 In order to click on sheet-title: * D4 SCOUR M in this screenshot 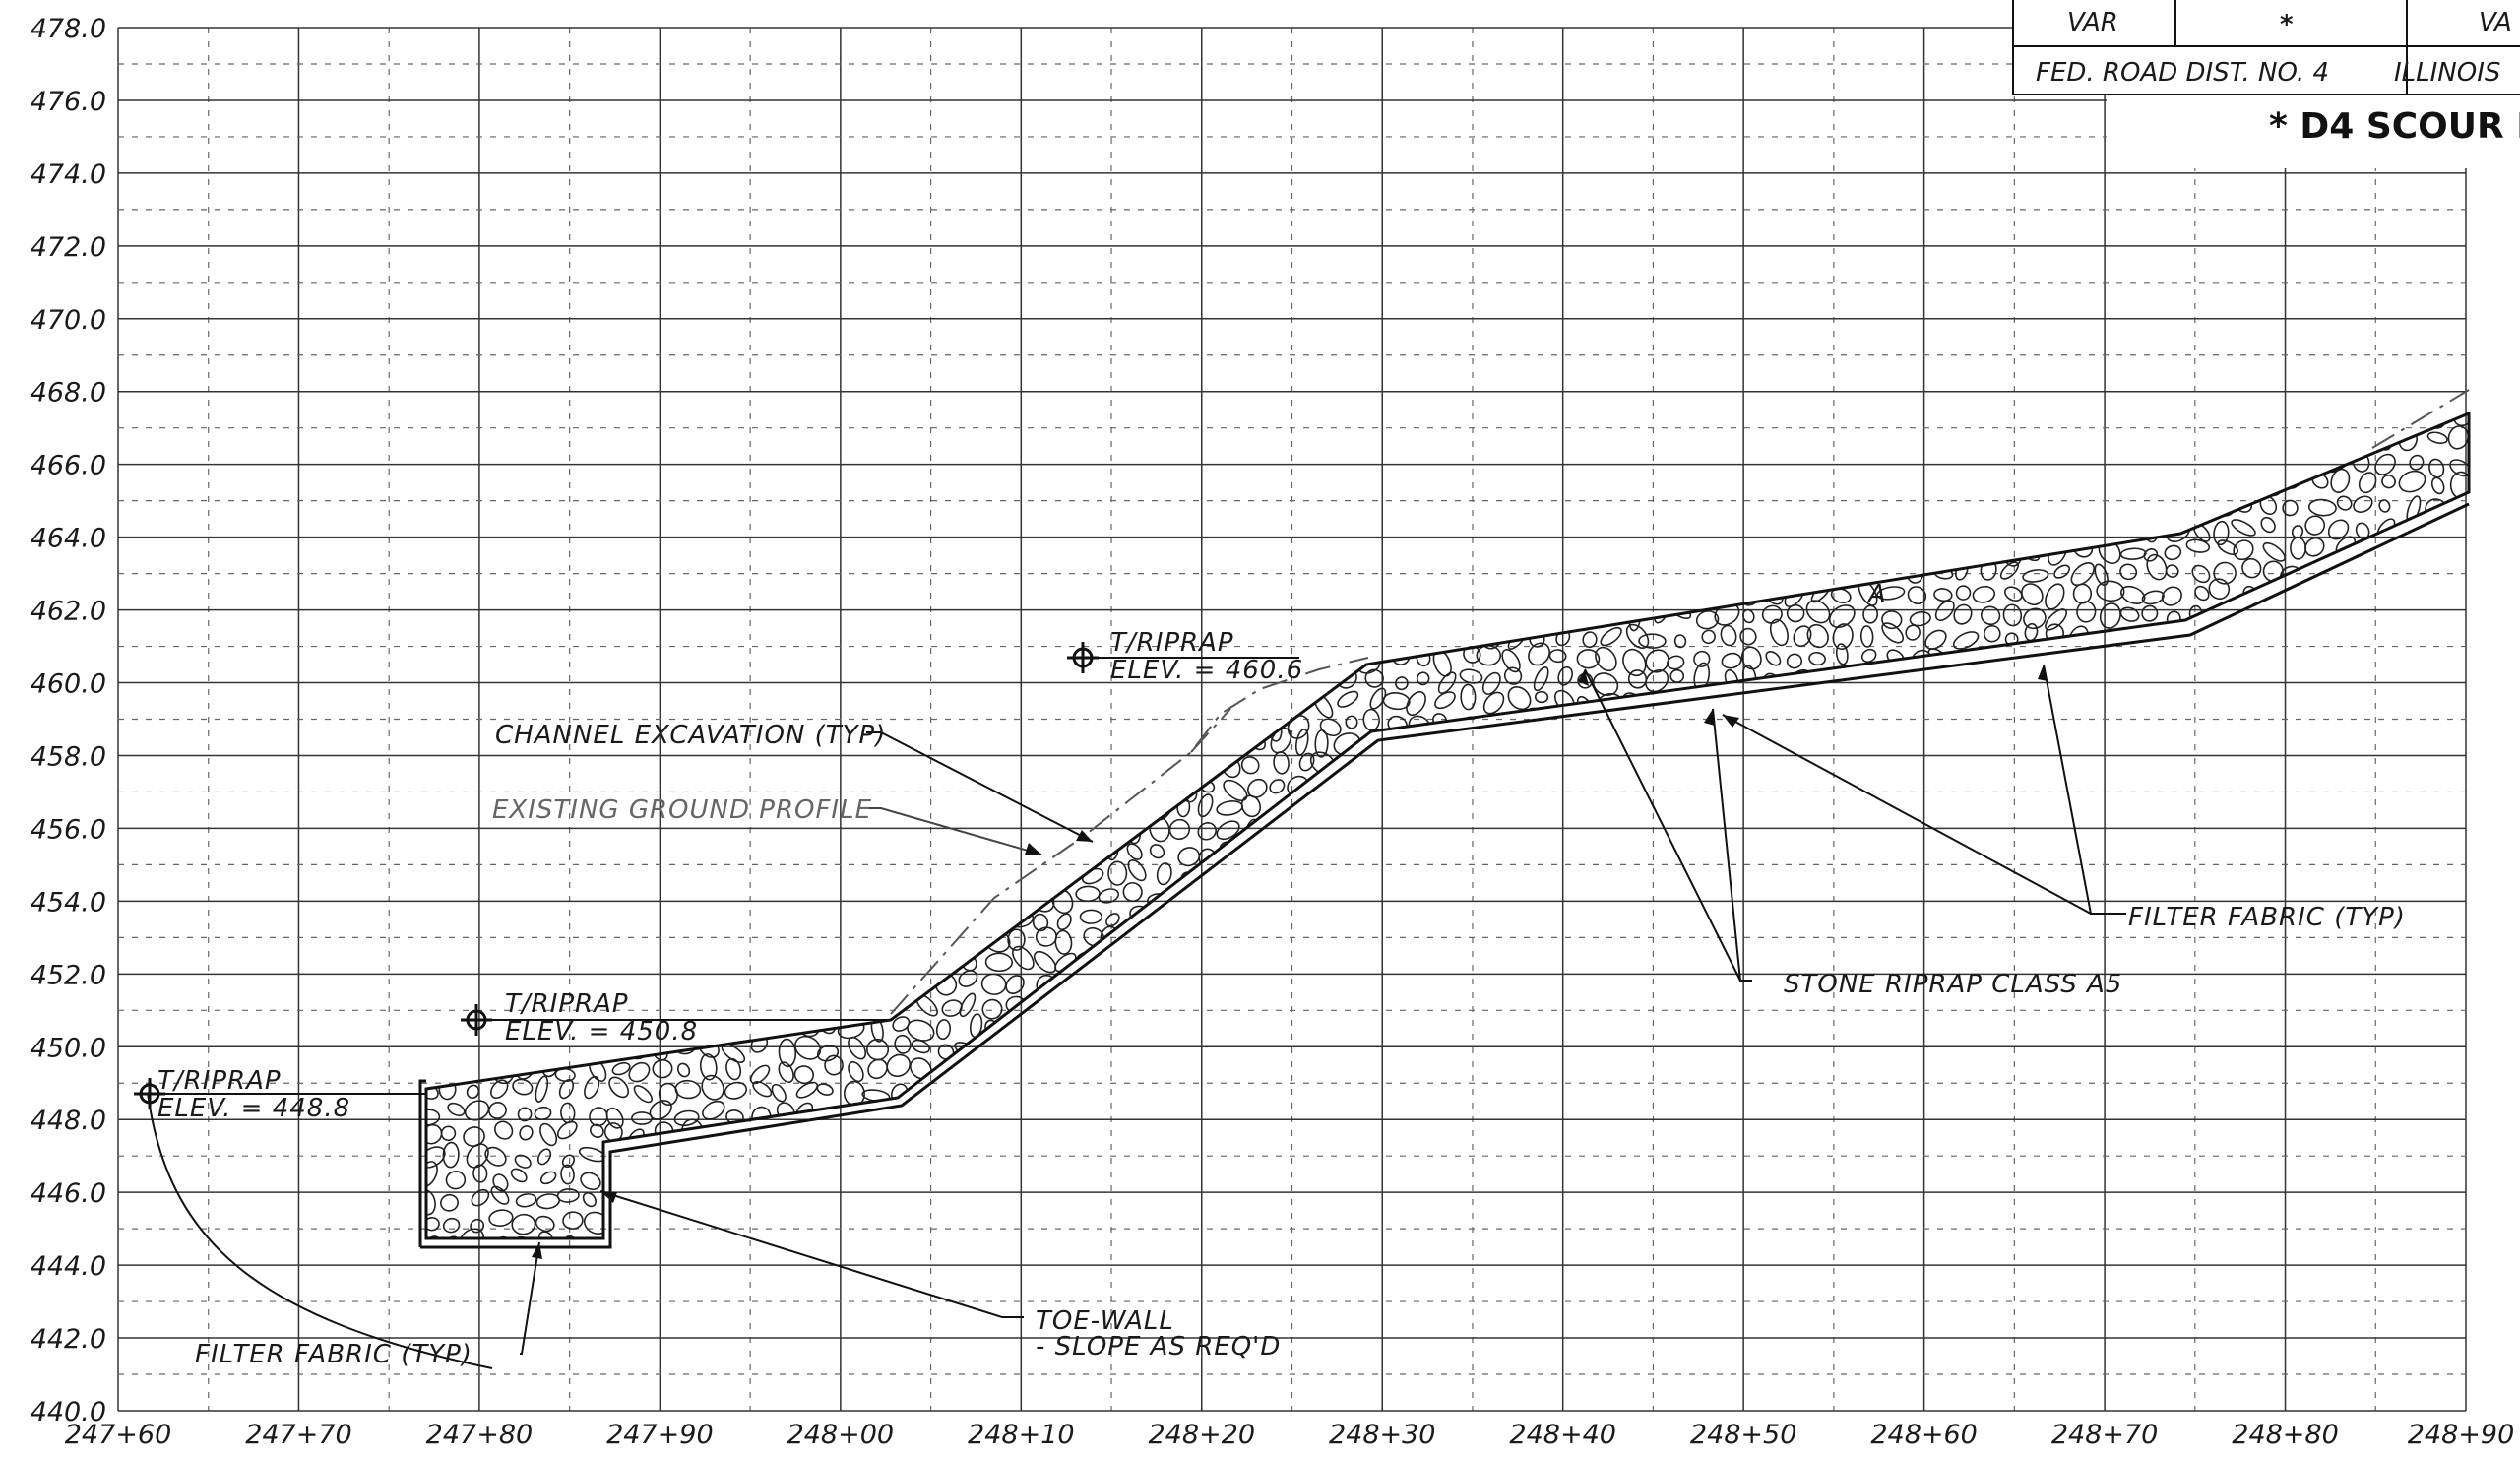, I will do `click(2394, 127)`.